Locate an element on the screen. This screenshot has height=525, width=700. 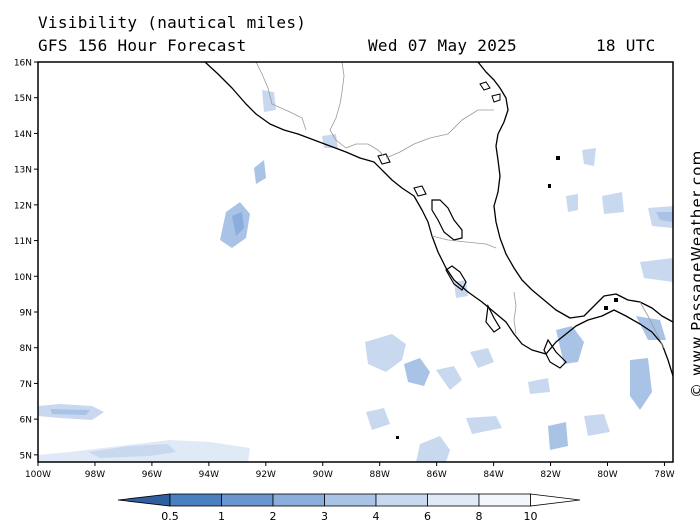
latitude-axis: 16N 15N 14N 13N 12N 11N 10N 9N 8N 7N 6N 5N is located at coordinates (26, 260).